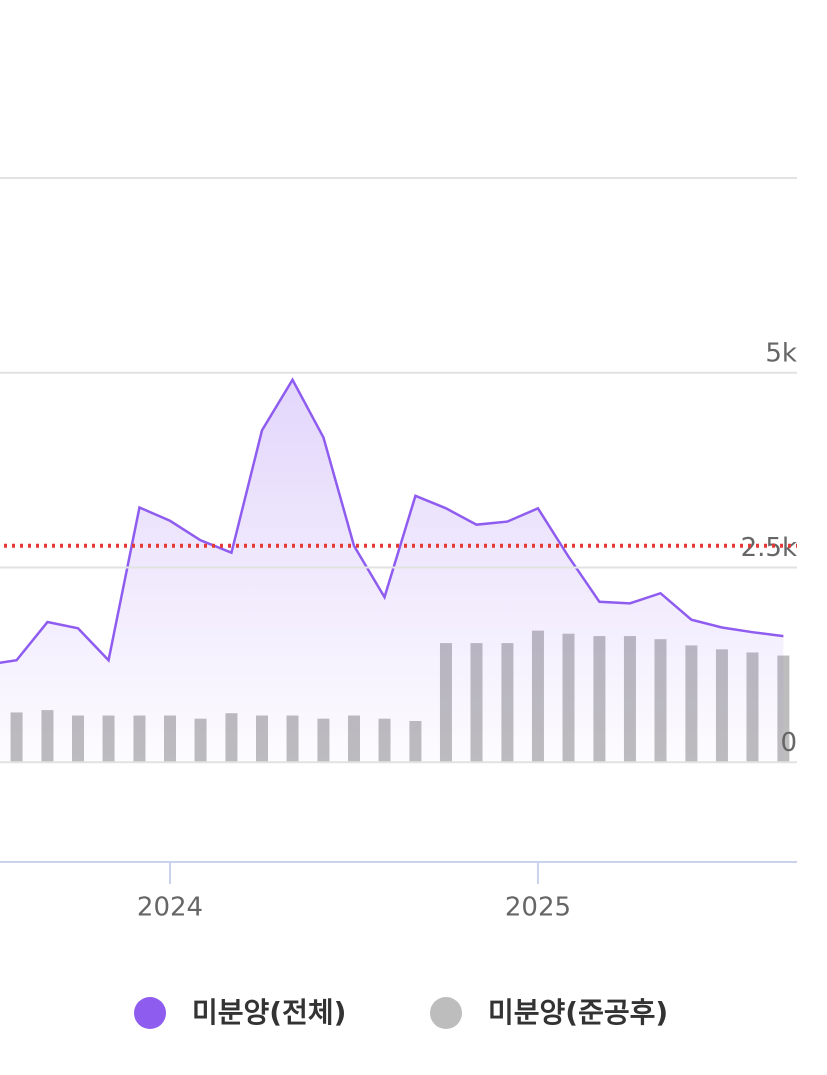  Describe the element at coordinates (170, 908) in the screenshot. I see `x-tick-label: 2024` at that location.